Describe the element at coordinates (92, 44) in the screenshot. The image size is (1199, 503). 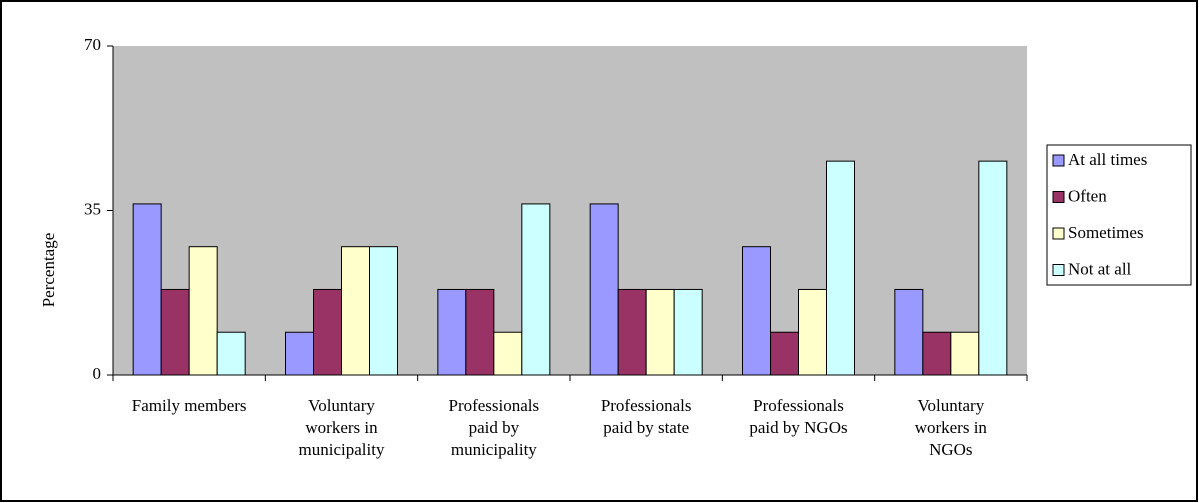
I see `y-tick-label: 70` at that location.